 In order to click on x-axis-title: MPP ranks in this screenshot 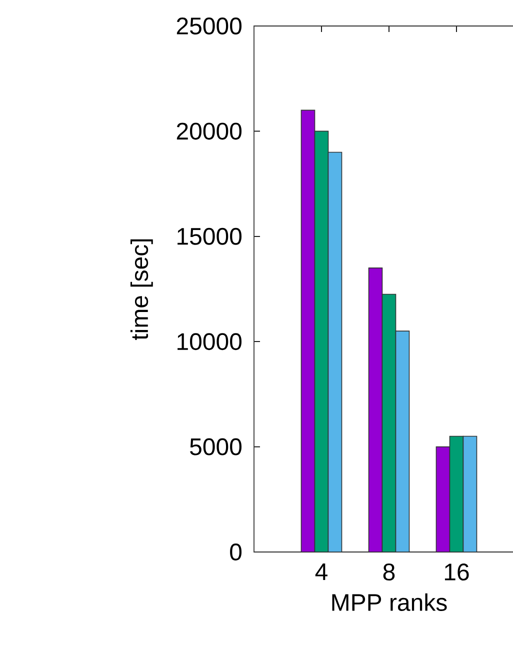, I will do `click(389, 602)`.